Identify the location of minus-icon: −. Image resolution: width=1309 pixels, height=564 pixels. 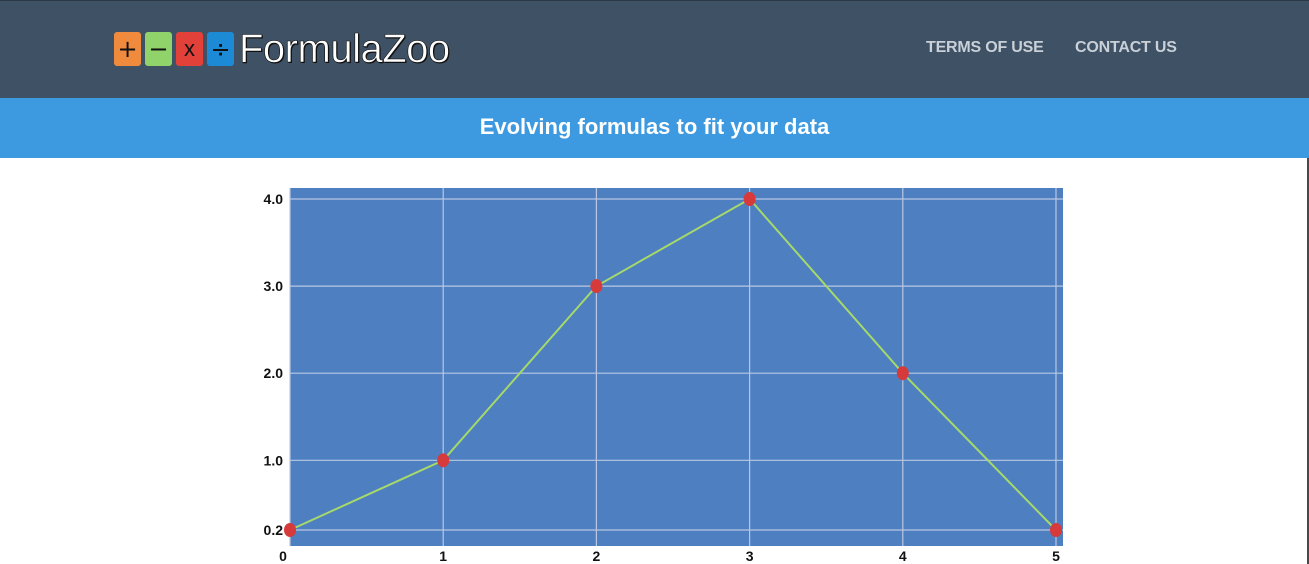
(158, 49).